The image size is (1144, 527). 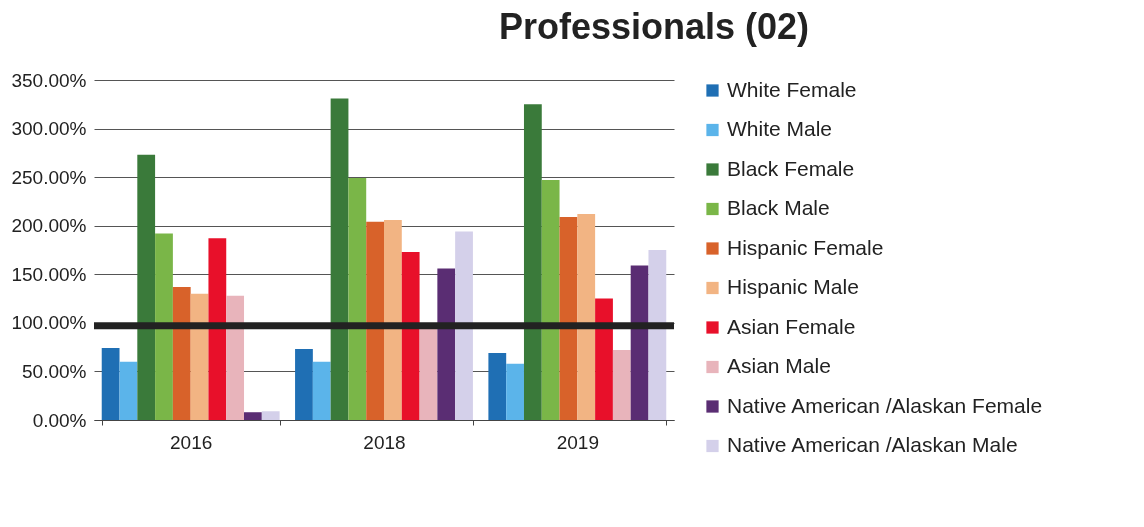 What do you see at coordinates (49, 129) in the screenshot?
I see `y-tick-label: 300.00%` at bounding box center [49, 129].